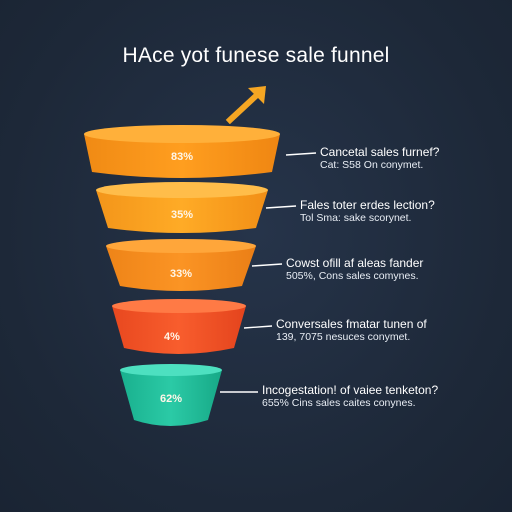 Image resolution: width=512 pixels, height=512 pixels. I want to click on stage-title: Conversales fmatar tunen of, so click(351, 324).